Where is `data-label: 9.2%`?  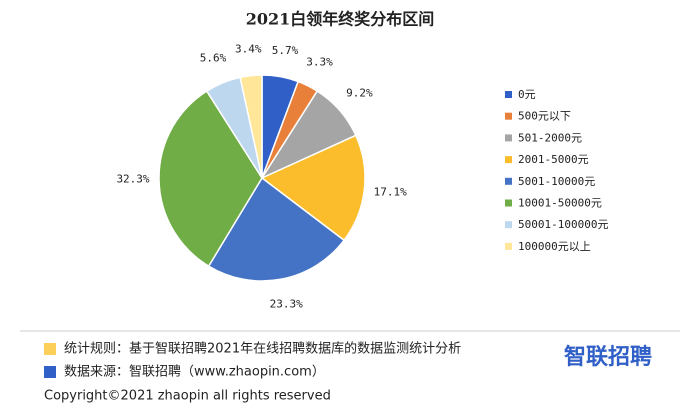 data-label: 9.2% is located at coordinates (359, 92).